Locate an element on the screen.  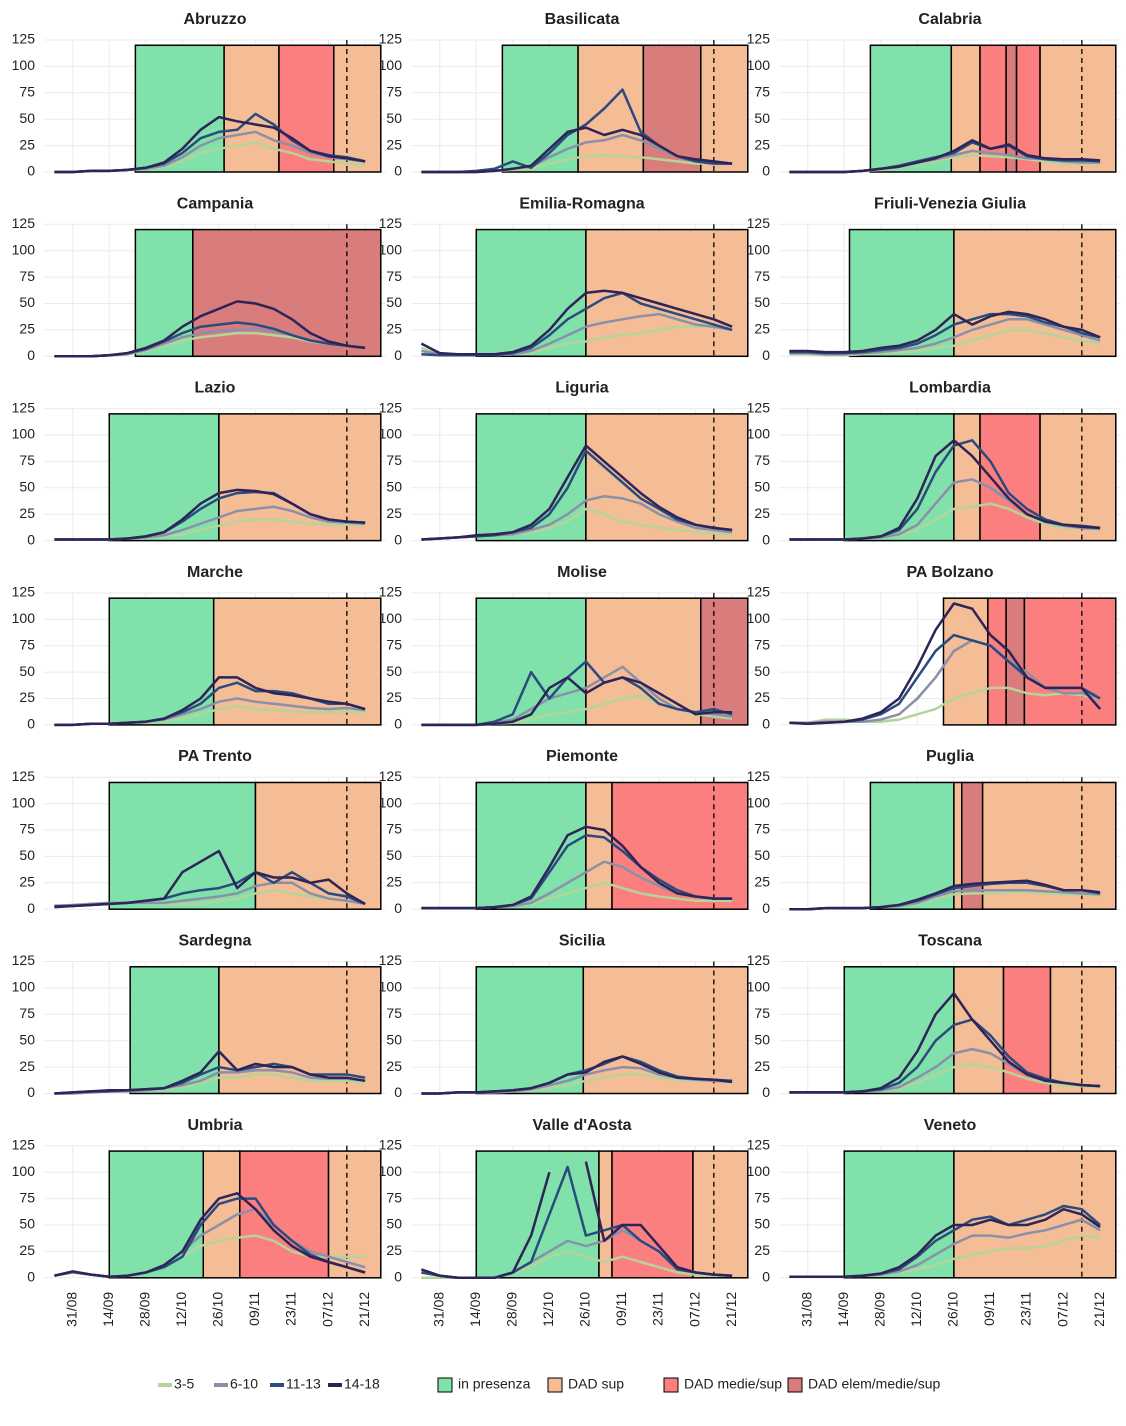
panel: Campania 0 25 50 75 100 125 is located at coordinates (199, 279).